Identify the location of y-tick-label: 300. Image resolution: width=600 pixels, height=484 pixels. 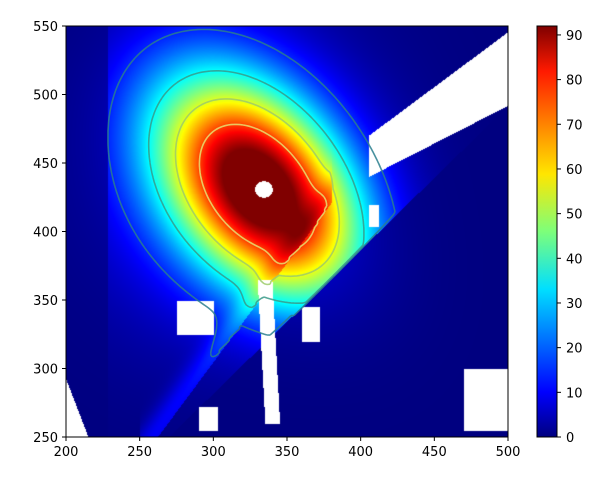
(45, 370).